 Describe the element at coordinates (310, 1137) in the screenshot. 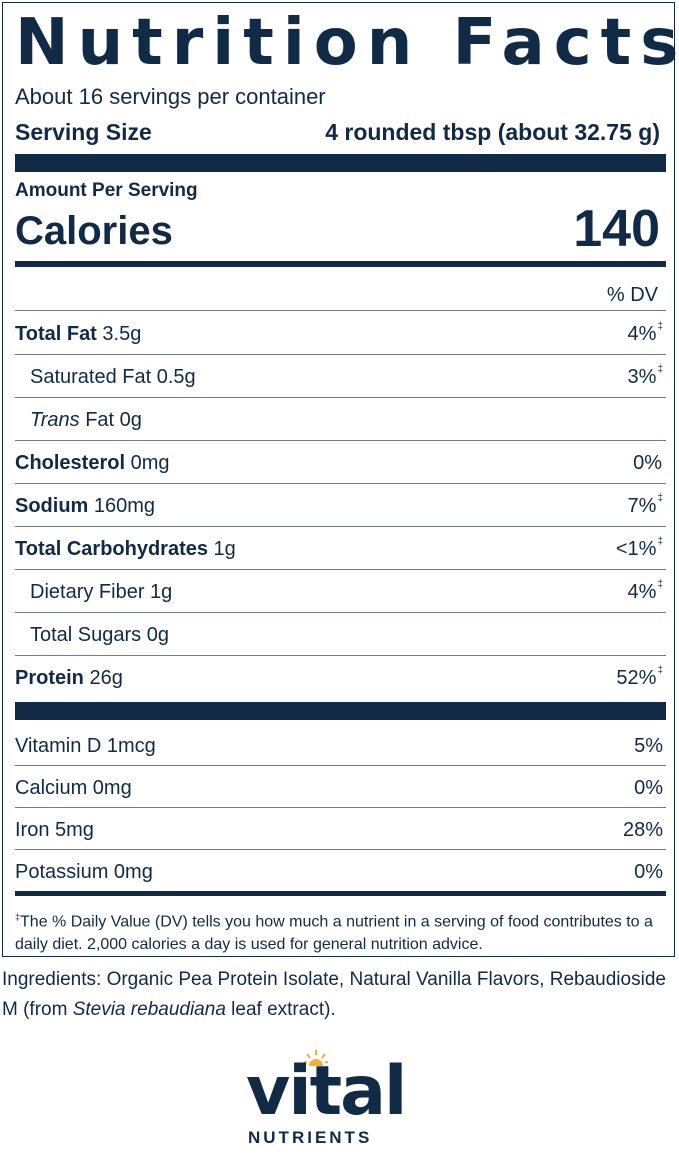

I see `logo-subtitle: NUTRIENTS` at that location.